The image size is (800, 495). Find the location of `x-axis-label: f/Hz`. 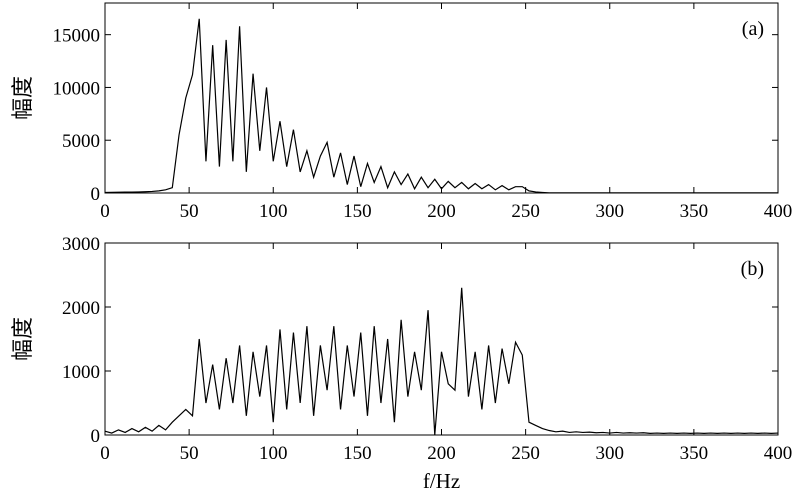

x-axis-label: f/Hz is located at coordinates (441, 481).